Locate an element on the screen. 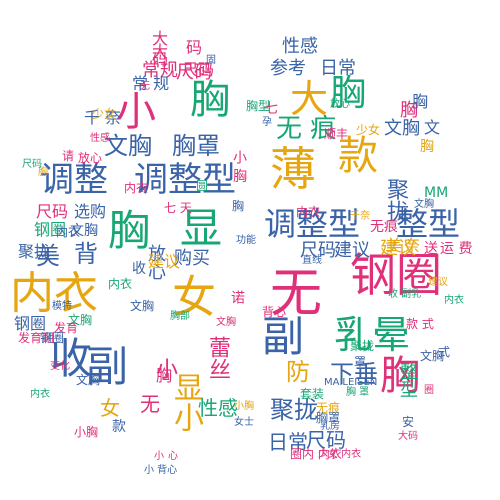 The width and height of the screenshot is (500, 500). word: 诺 is located at coordinates (237, 297).